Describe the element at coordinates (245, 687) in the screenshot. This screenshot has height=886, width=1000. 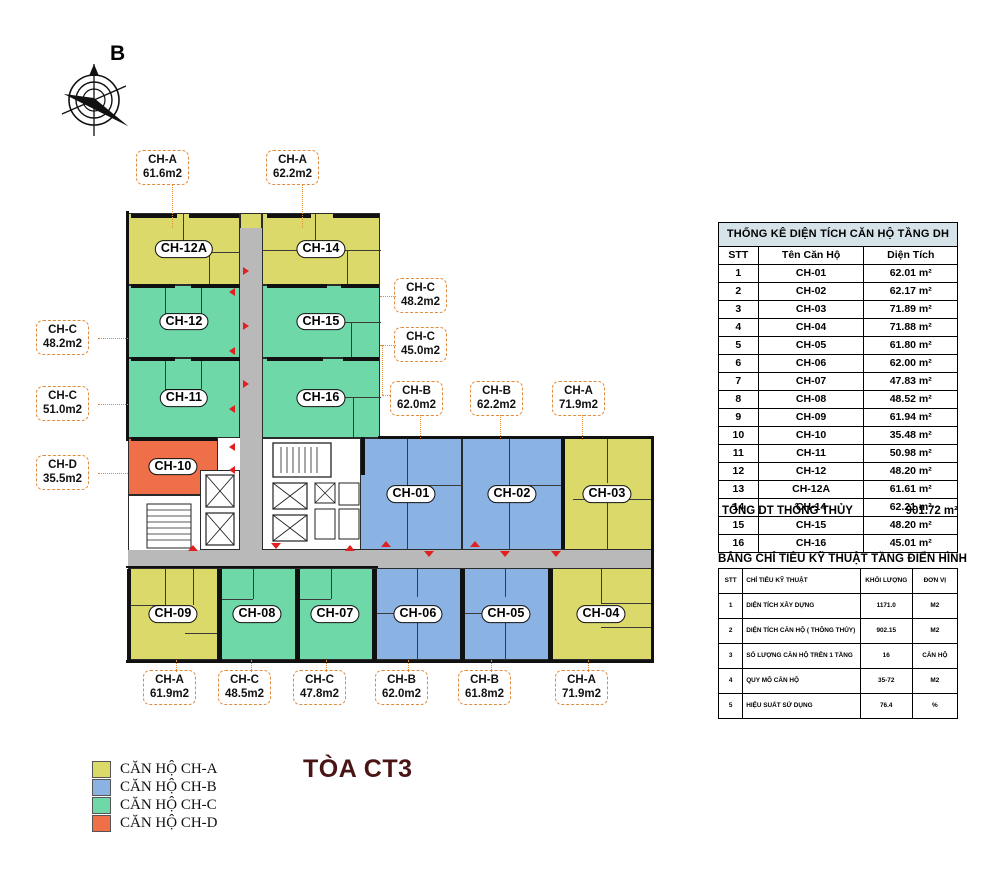
I see `callout-CH-08: CH-C 48.5m2` at that location.